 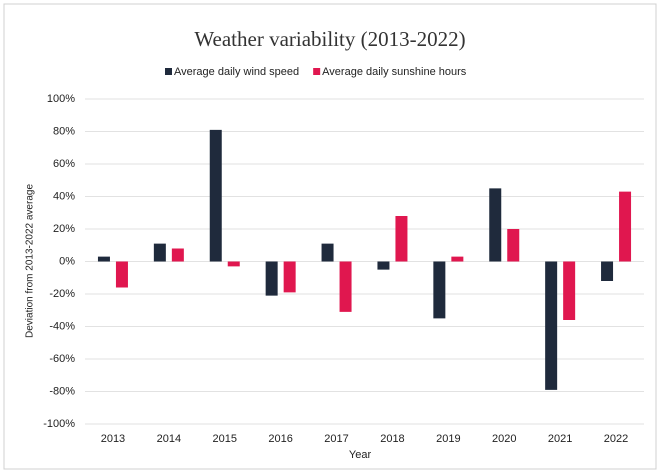 I want to click on y-tick-label: -40%, so click(x=62, y=326).